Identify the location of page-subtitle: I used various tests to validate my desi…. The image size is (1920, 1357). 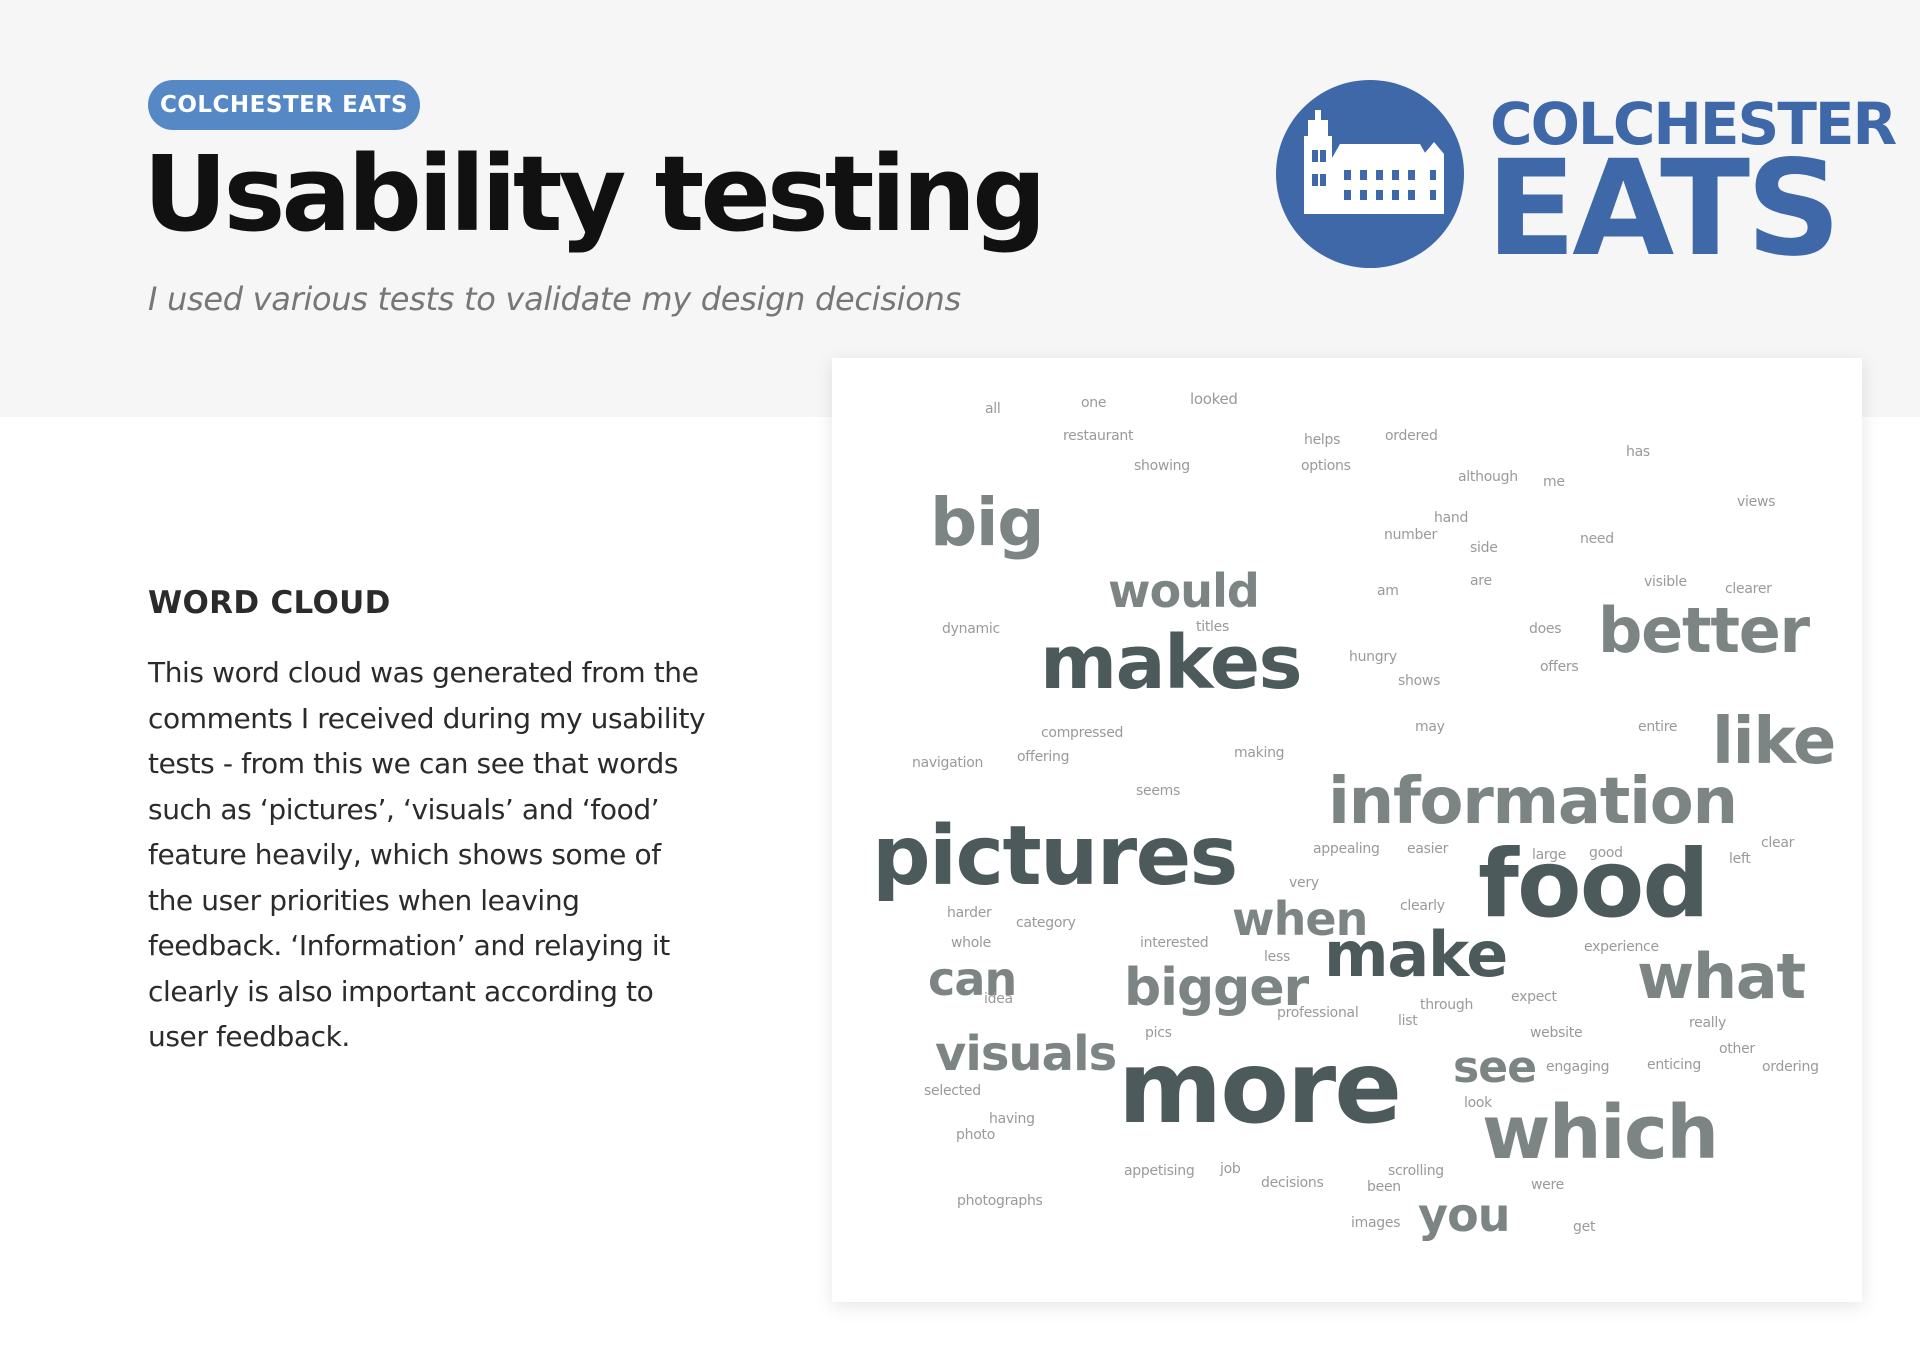
(554, 299).